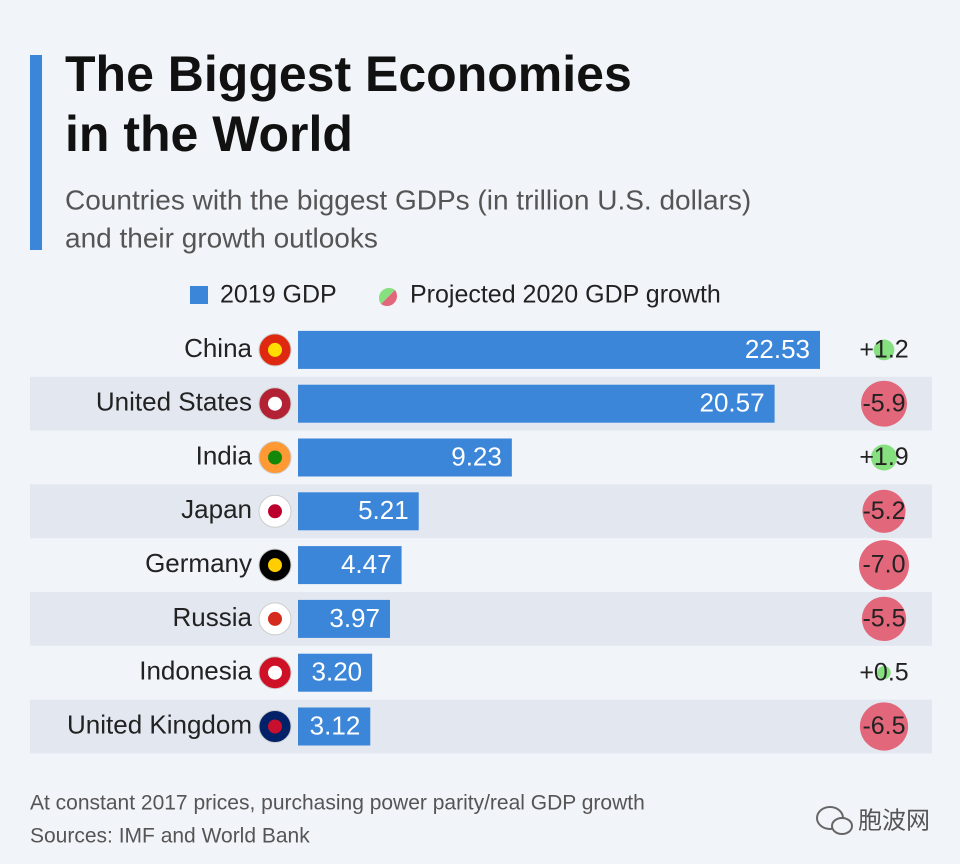 Image resolution: width=960 pixels, height=864 pixels. I want to click on value-label: 22.53, so click(777, 349).